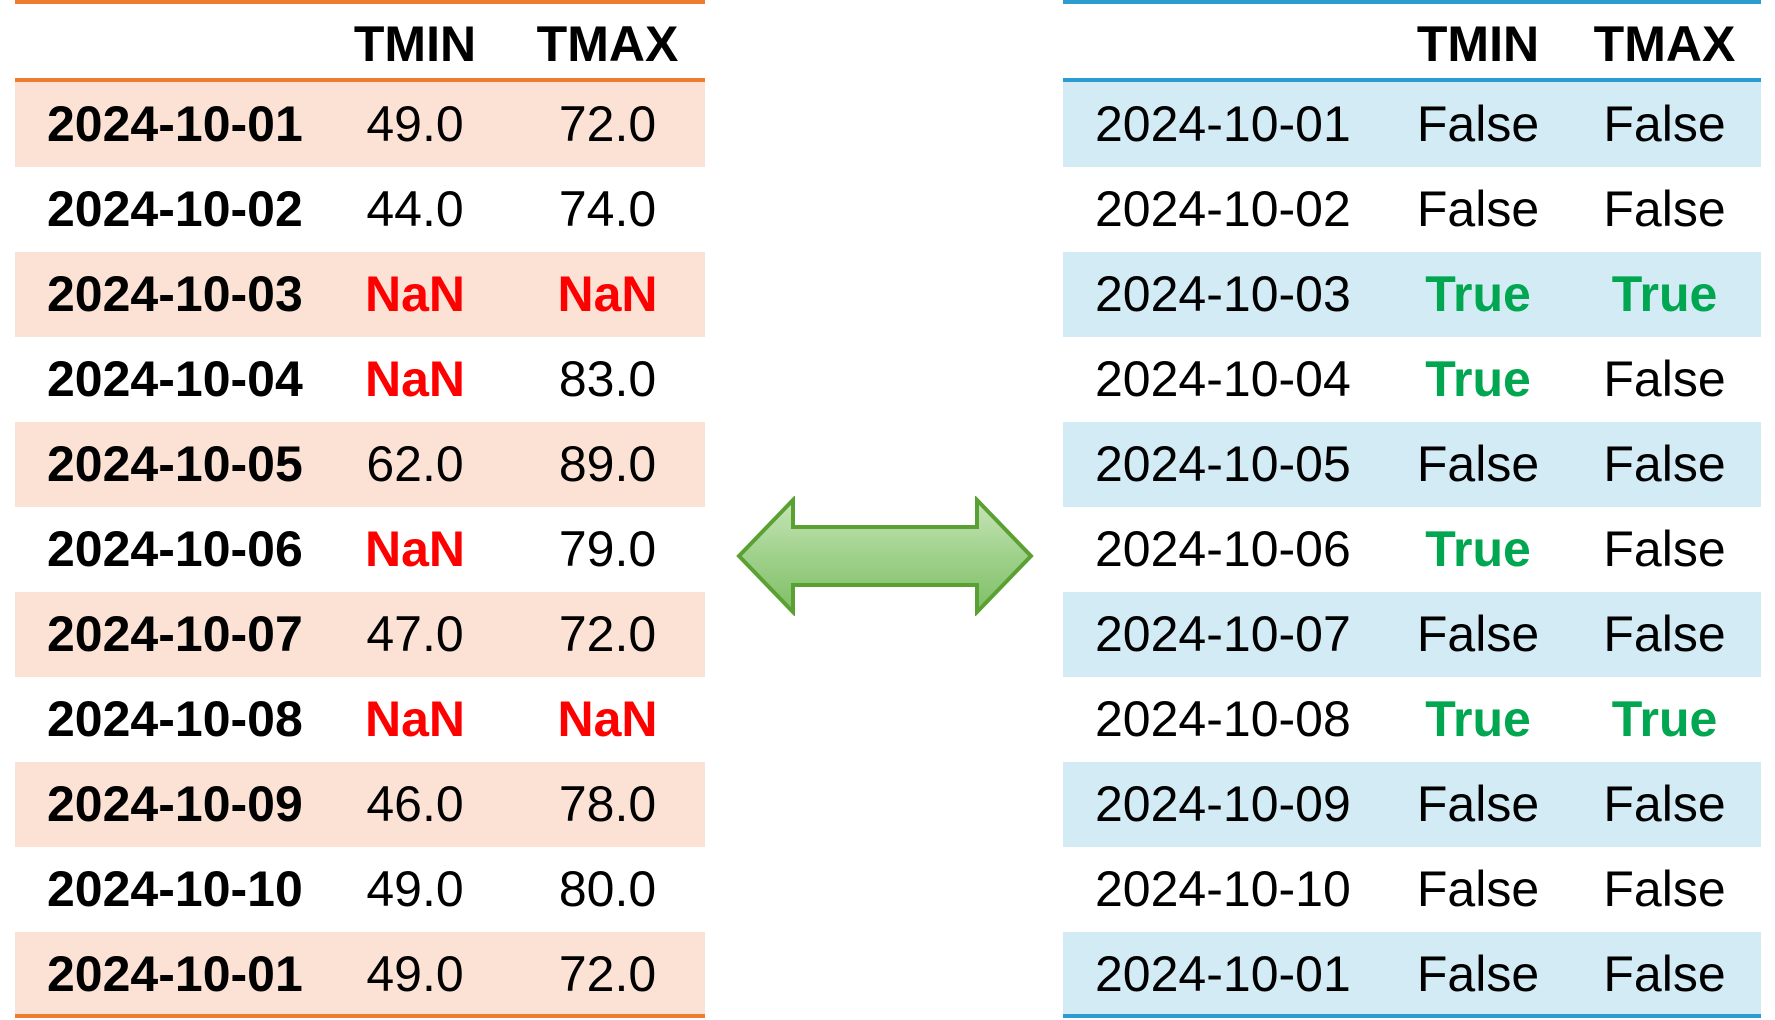  I want to click on cell-tmin: 62.0, so click(415, 464).